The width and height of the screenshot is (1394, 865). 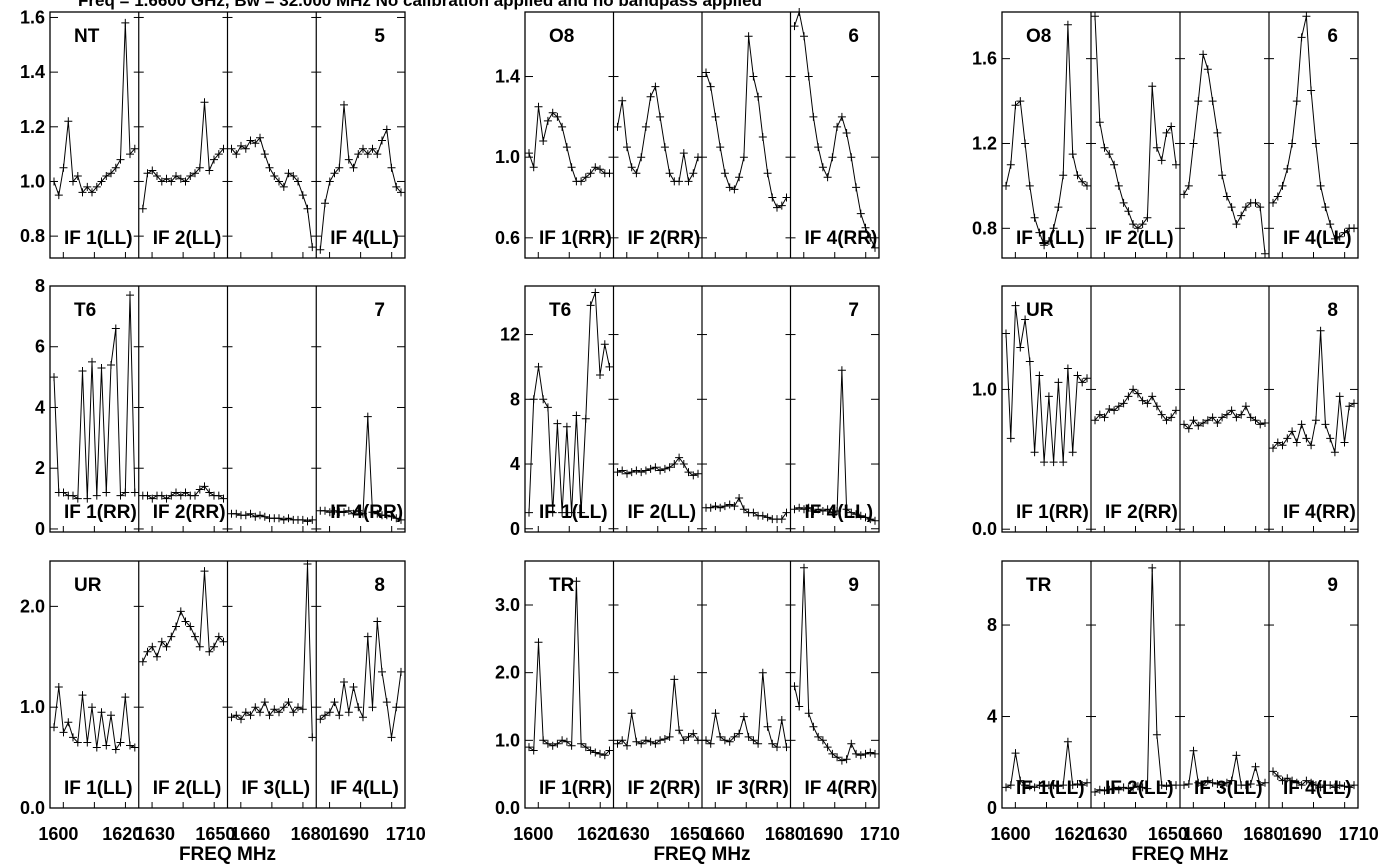 I want to click on baseline-label-left: UR, so click(x=1040, y=310).